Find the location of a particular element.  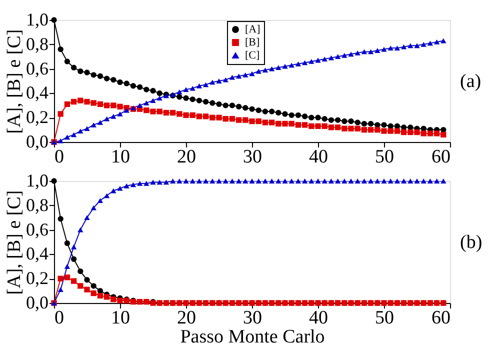

y-tick-label: 0,6 is located at coordinates (37, 68).